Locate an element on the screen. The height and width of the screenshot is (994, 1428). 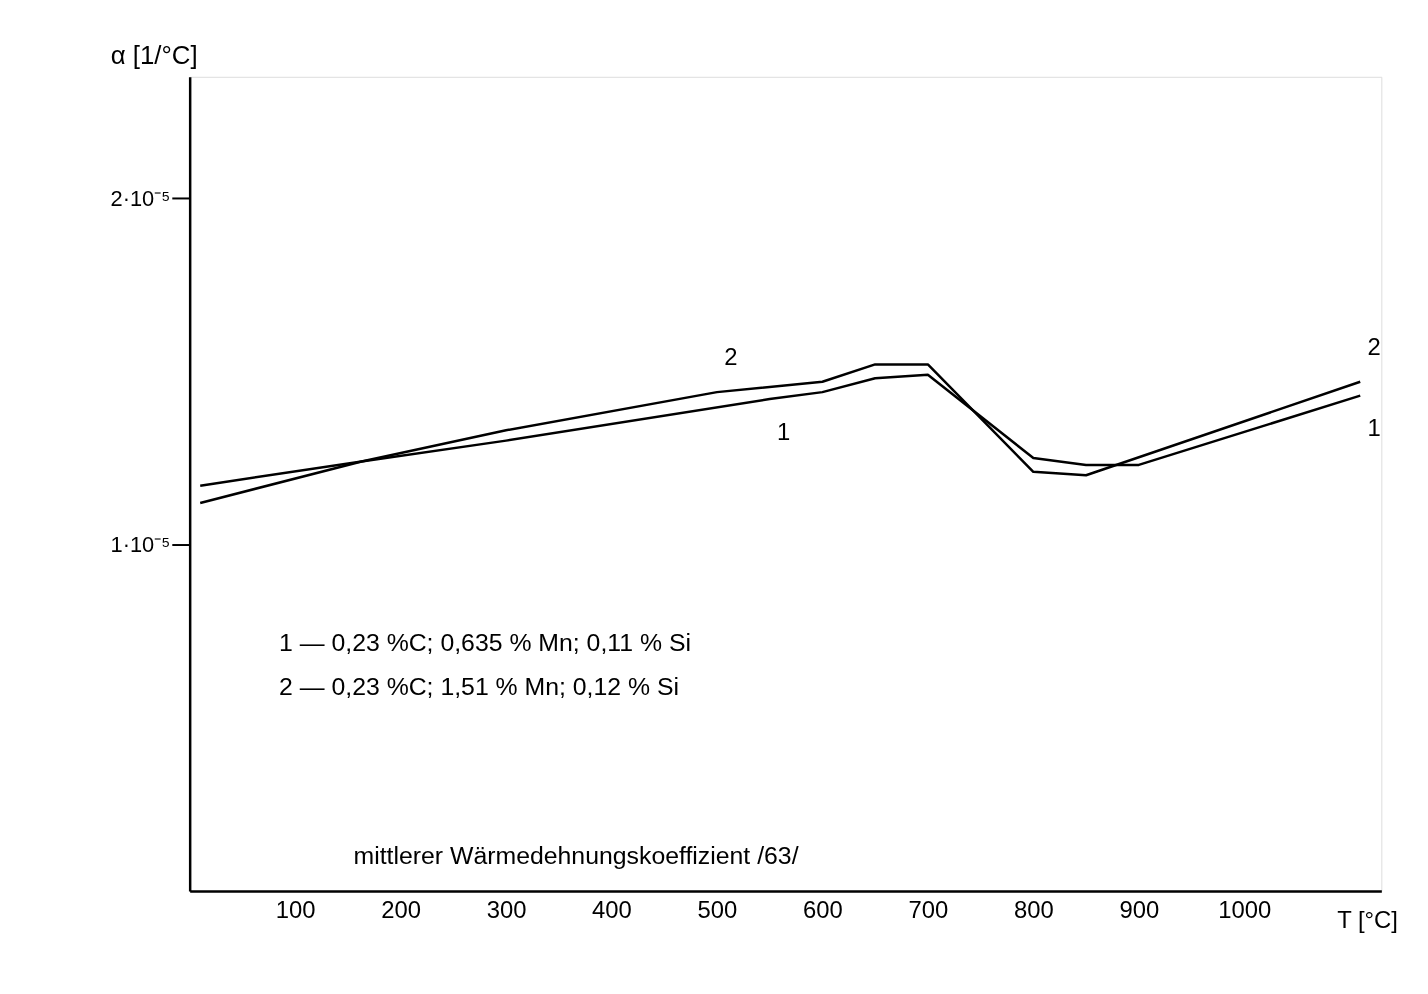
x-tick-label: 300 is located at coordinates (506, 910).